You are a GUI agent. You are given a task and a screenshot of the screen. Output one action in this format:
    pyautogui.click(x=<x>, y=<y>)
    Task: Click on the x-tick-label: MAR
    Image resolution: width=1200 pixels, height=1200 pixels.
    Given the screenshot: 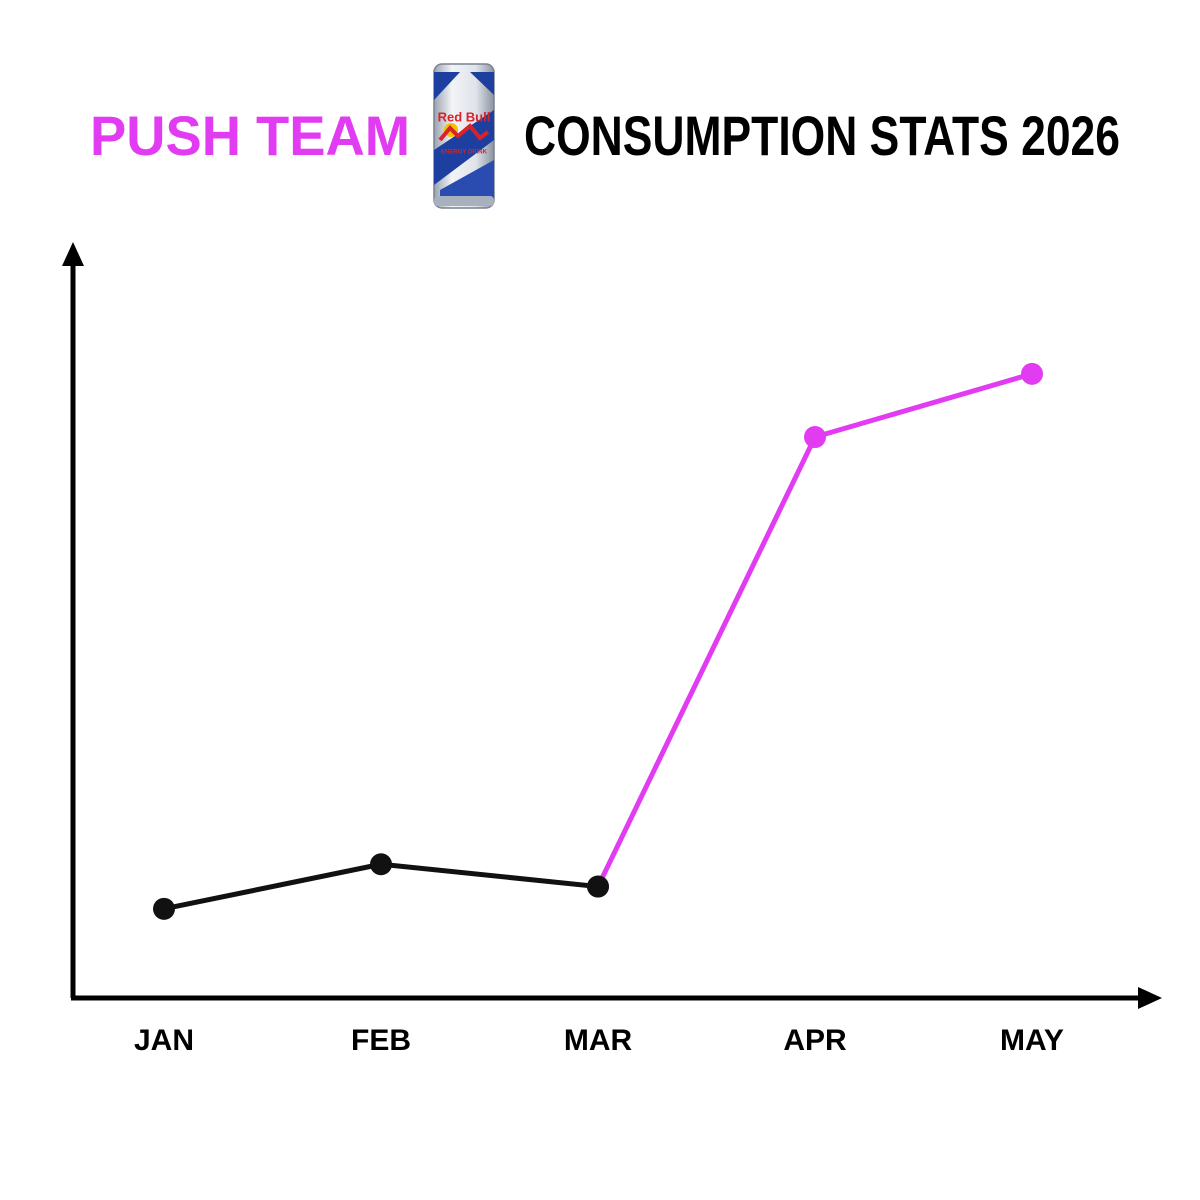 What is the action you would take?
    pyautogui.click(x=598, y=1040)
    